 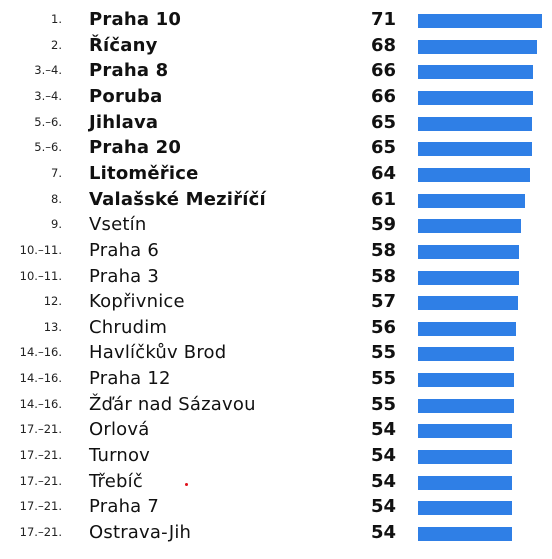 I want to click on category-label: Říčany, so click(x=123, y=45).